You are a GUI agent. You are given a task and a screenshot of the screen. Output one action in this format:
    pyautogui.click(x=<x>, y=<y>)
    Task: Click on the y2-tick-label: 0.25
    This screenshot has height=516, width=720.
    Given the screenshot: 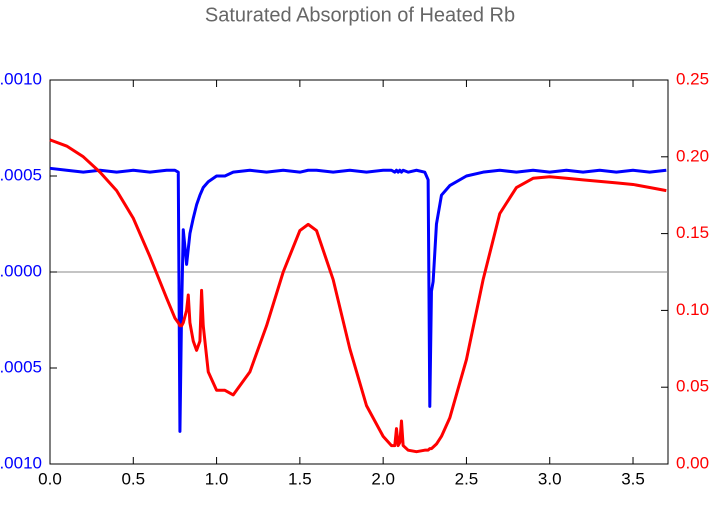 What is the action you would take?
    pyautogui.click(x=692, y=78)
    